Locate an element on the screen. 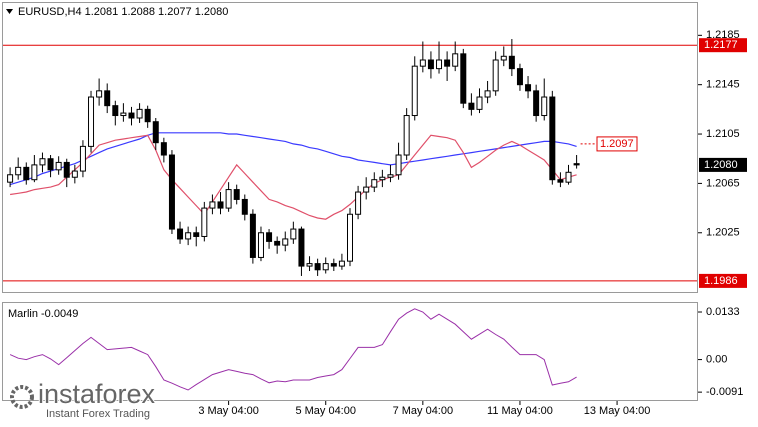  watermark-brand: instaforex is located at coordinates (97, 394).